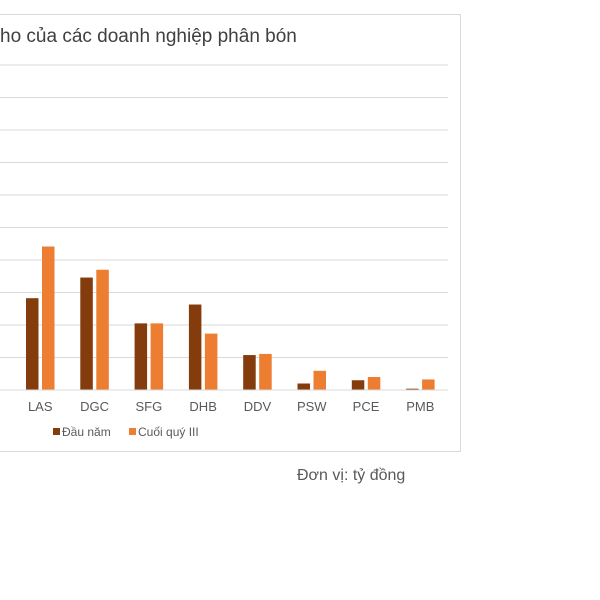 The width and height of the screenshot is (600, 600). What do you see at coordinates (32, 344) in the screenshot?
I see `bar-las-dau-nam` at bounding box center [32, 344].